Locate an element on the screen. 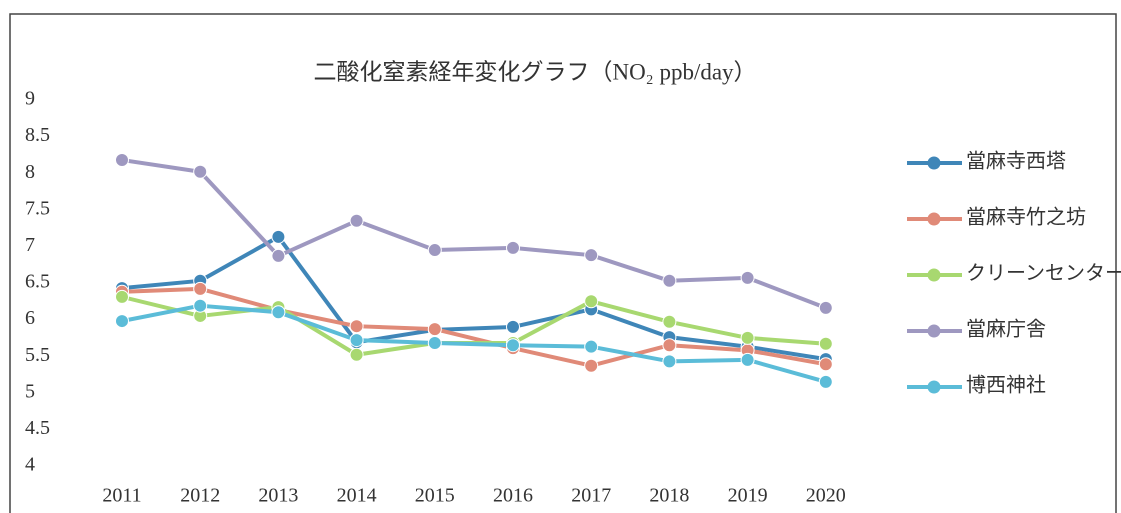 The image size is (1121, 513). x-tick-label: 2012 is located at coordinates (200, 496).